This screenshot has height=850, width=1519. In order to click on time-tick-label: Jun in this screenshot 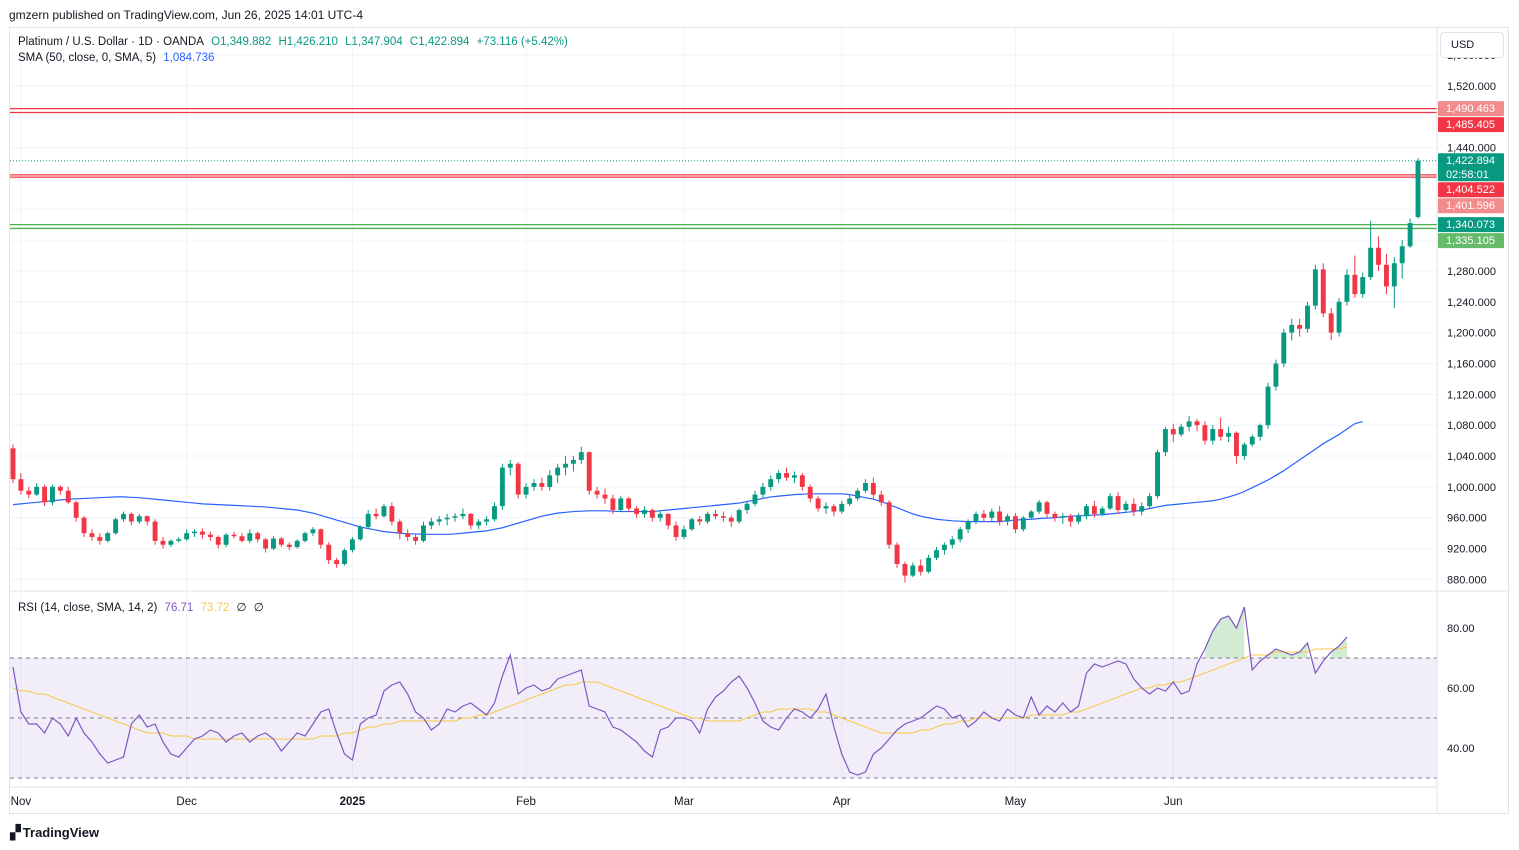, I will do `click(1173, 802)`.